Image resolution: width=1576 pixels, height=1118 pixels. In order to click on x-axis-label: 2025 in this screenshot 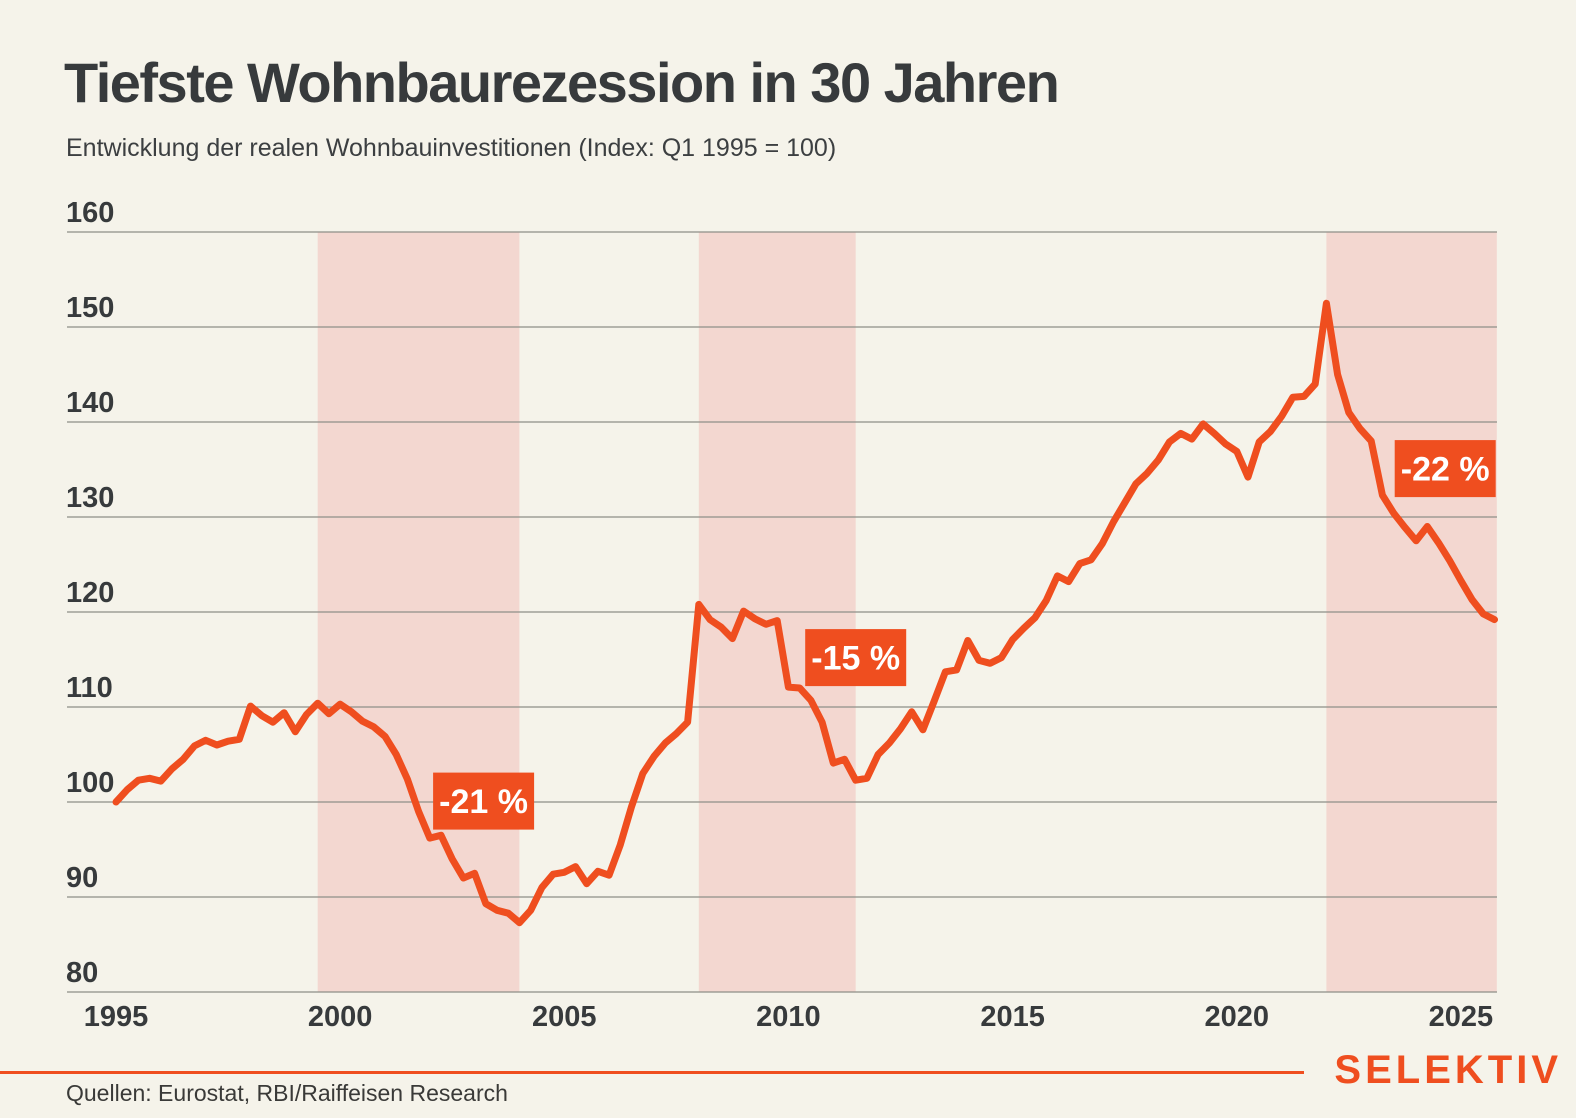, I will do `click(1461, 1017)`.